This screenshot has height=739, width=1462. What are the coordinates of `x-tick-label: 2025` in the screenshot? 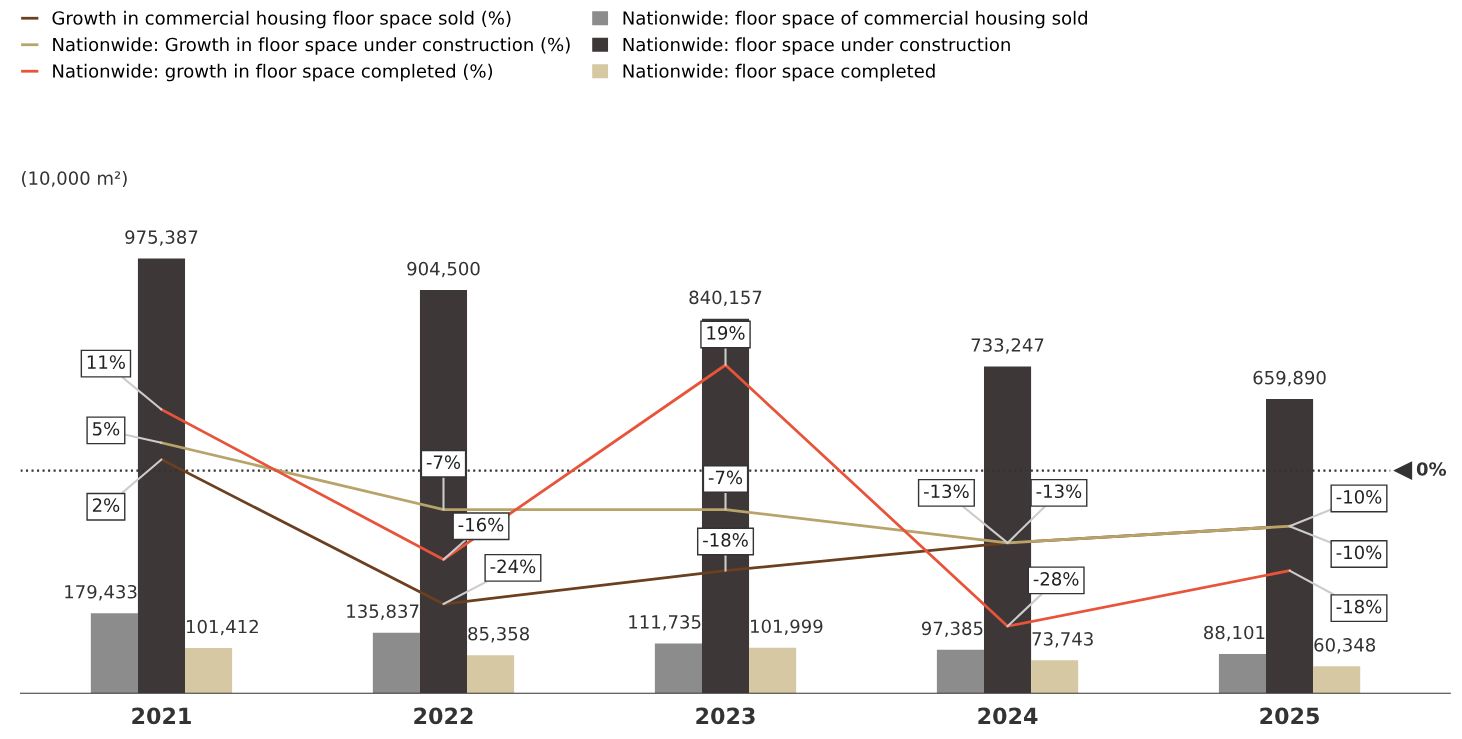 It's located at (1289, 716).